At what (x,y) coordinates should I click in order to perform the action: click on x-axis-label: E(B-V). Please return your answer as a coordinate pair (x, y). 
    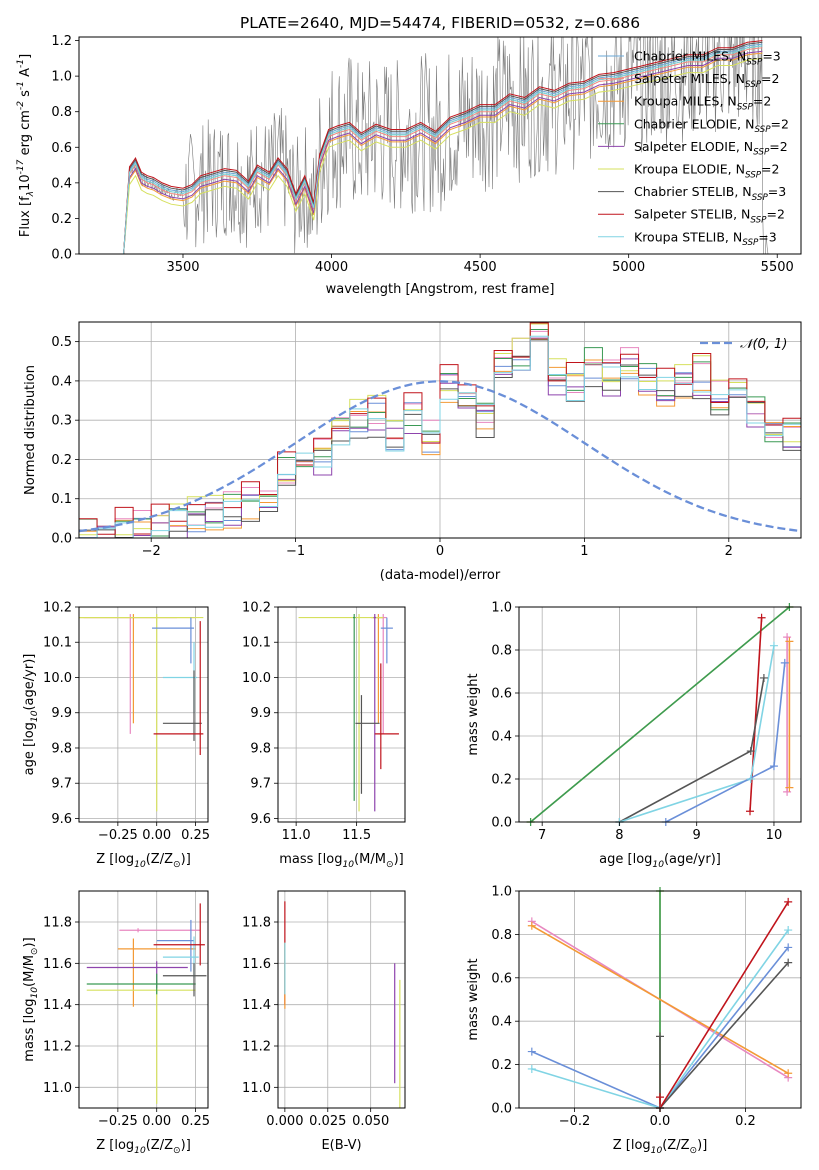
    Looking at the image, I should click on (341, 1145).